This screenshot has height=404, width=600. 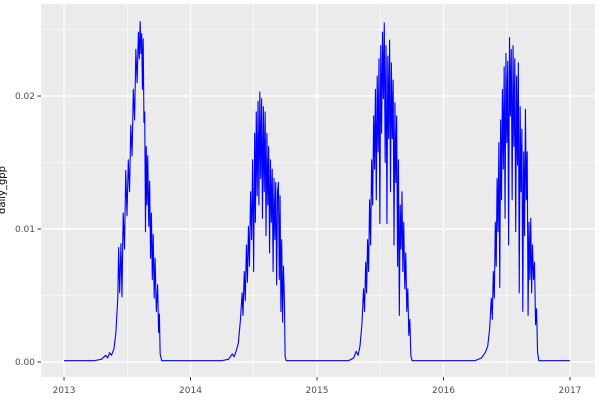 What do you see at coordinates (190, 391) in the screenshot?
I see `x-tick-label: 2014` at bounding box center [190, 391].